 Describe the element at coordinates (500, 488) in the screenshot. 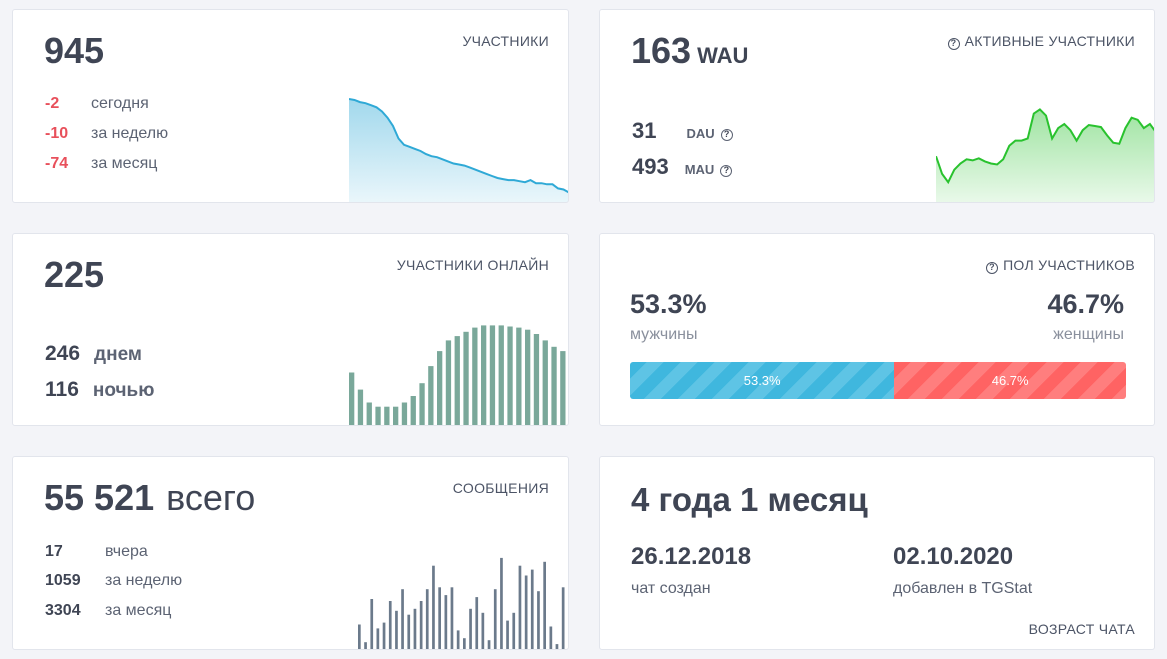

I see `messages-title: СООБЩЕНИЯ` at that location.